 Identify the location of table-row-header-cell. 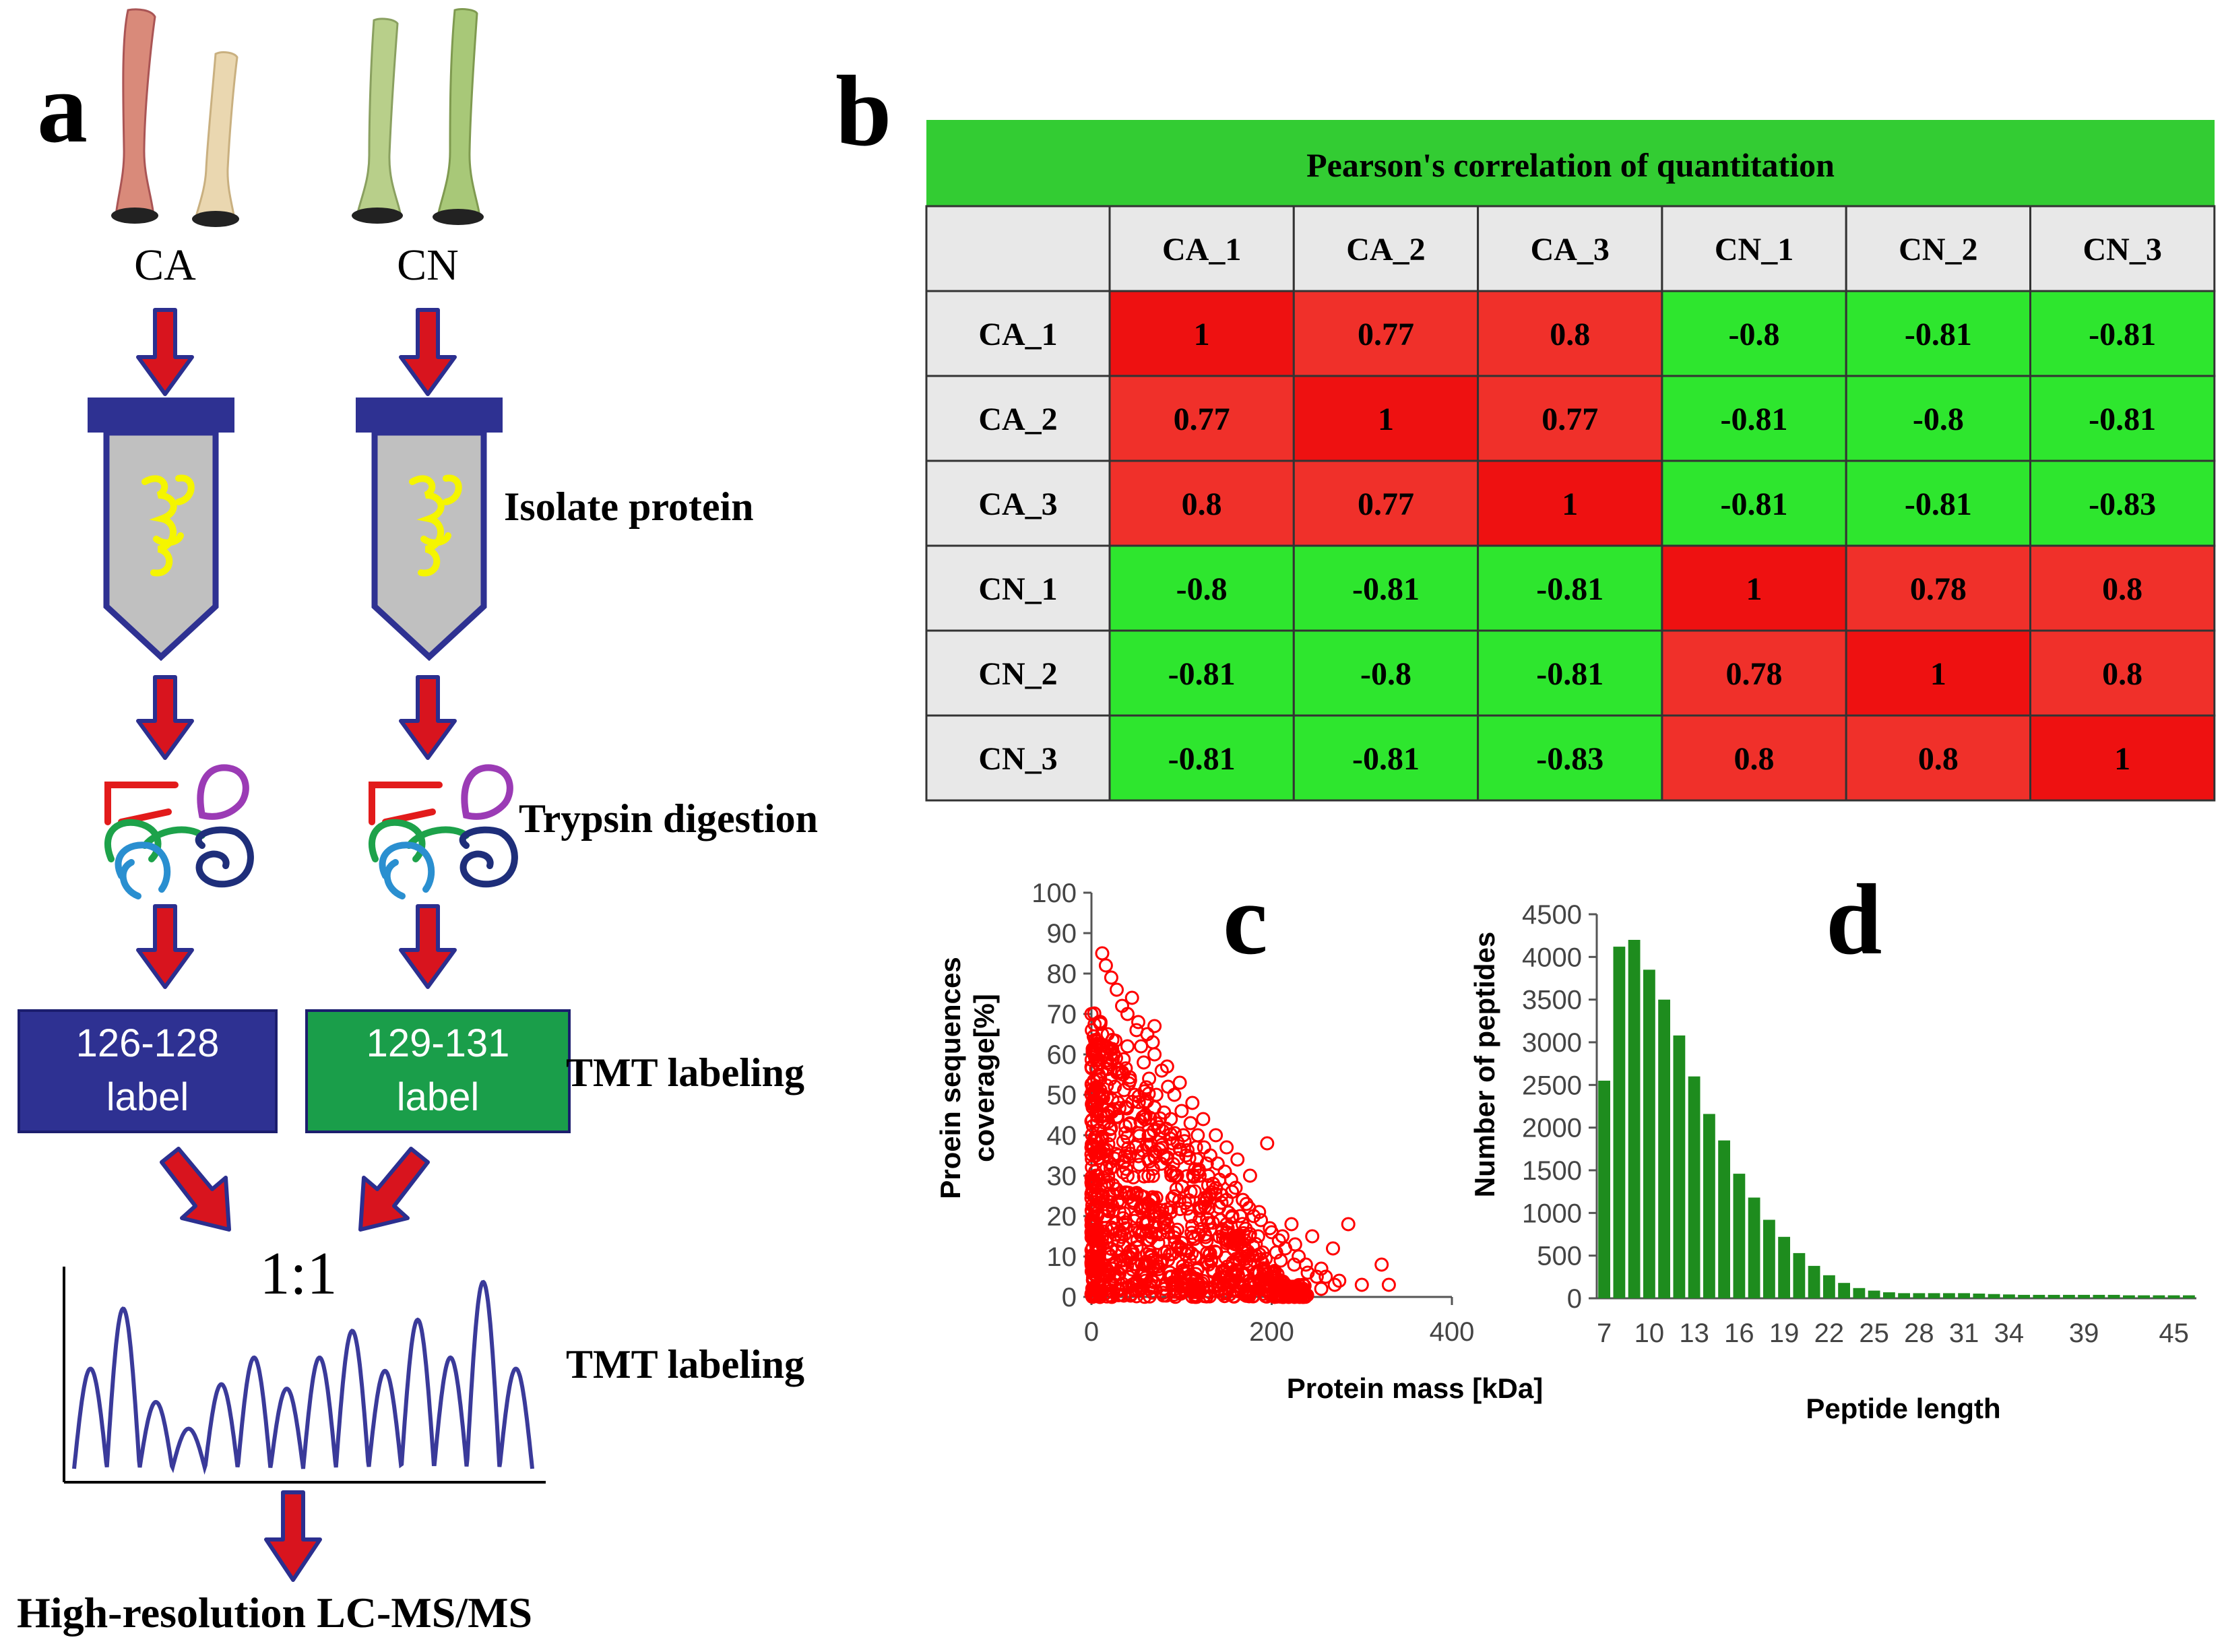
(1018, 503).